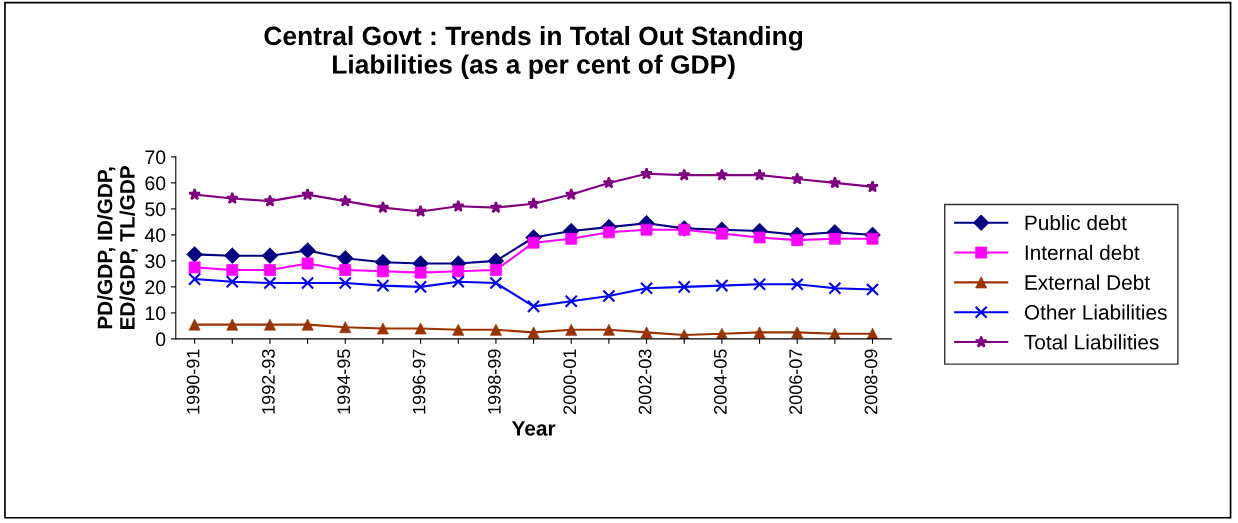  What do you see at coordinates (533, 428) in the screenshot?
I see `x-axis-title: Year` at bounding box center [533, 428].